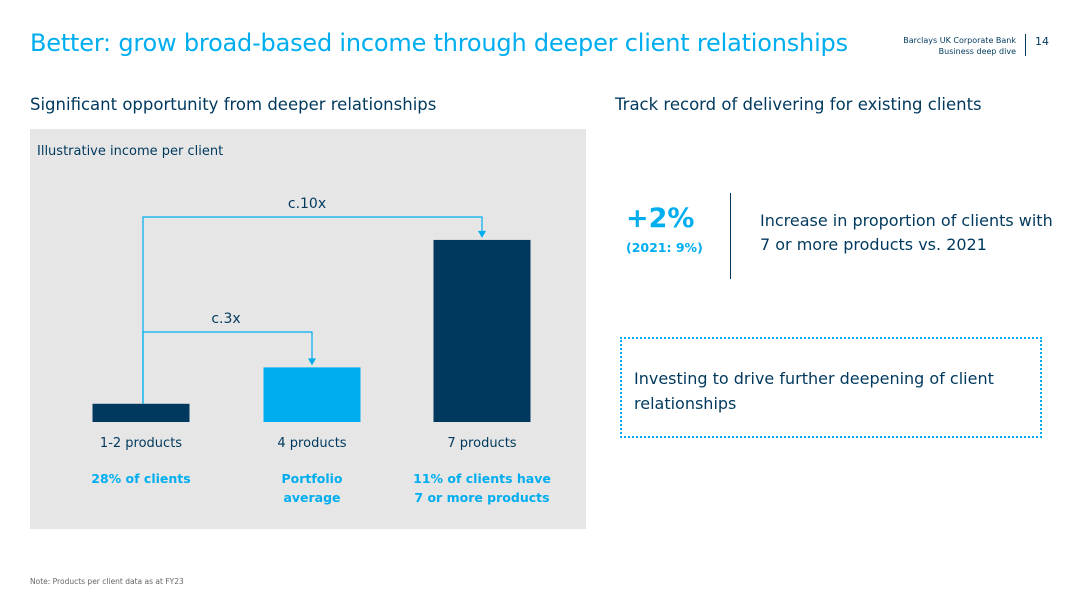 This screenshot has width=1080, height=607. Describe the element at coordinates (977, 51) in the screenshot. I see `brand-line-2: Business deep dive` at that location.